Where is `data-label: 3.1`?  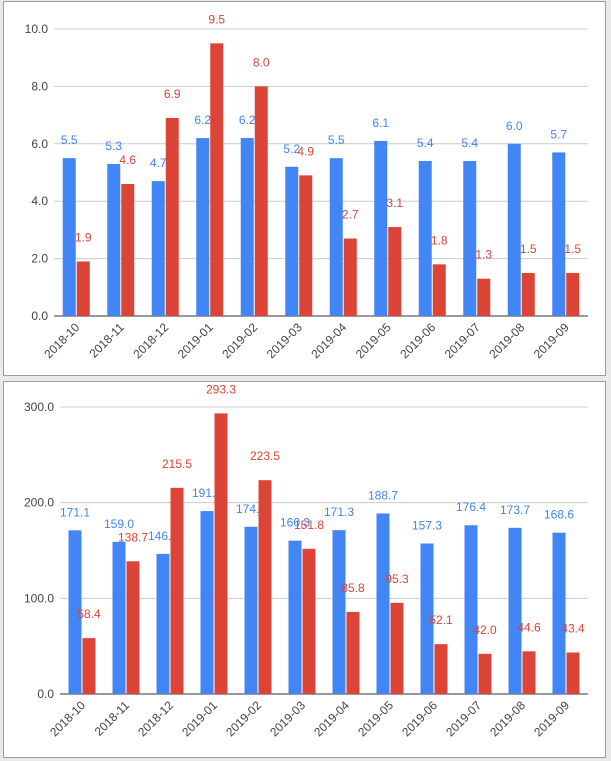
data-label: 3.1 is located at coordinates (394, 203).